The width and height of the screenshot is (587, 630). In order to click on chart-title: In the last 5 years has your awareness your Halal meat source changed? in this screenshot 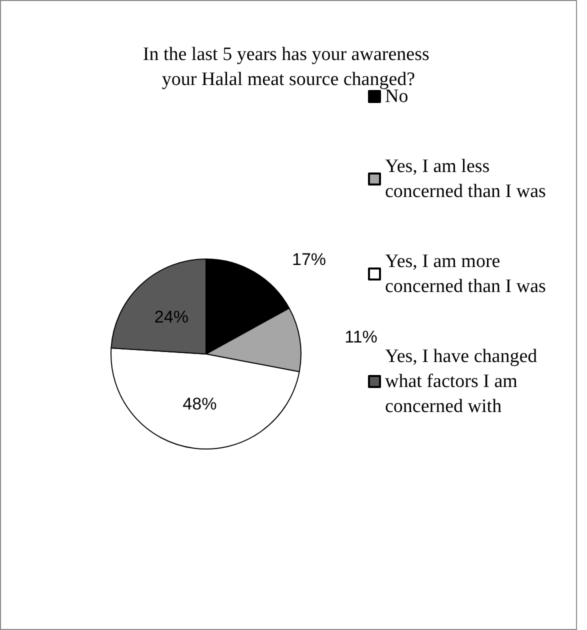, I will do `click(288, 67)`.